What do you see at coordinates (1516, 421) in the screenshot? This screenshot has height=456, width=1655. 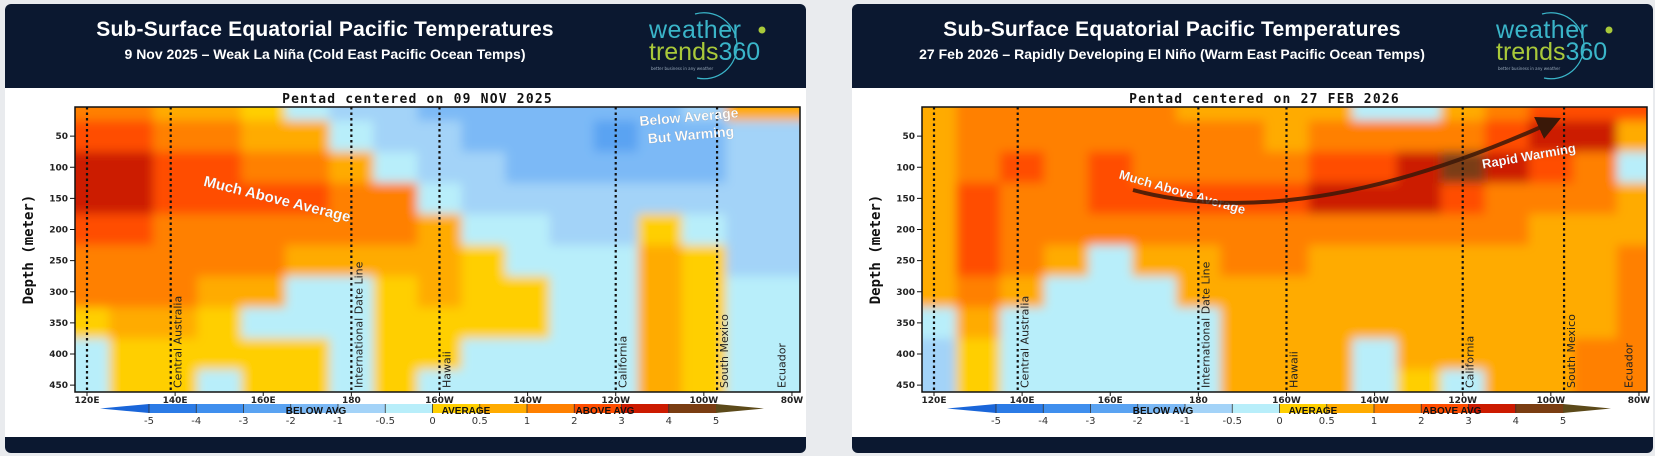 I see `colorbar-tick-label: 4` at bounding box center [1516, 421].